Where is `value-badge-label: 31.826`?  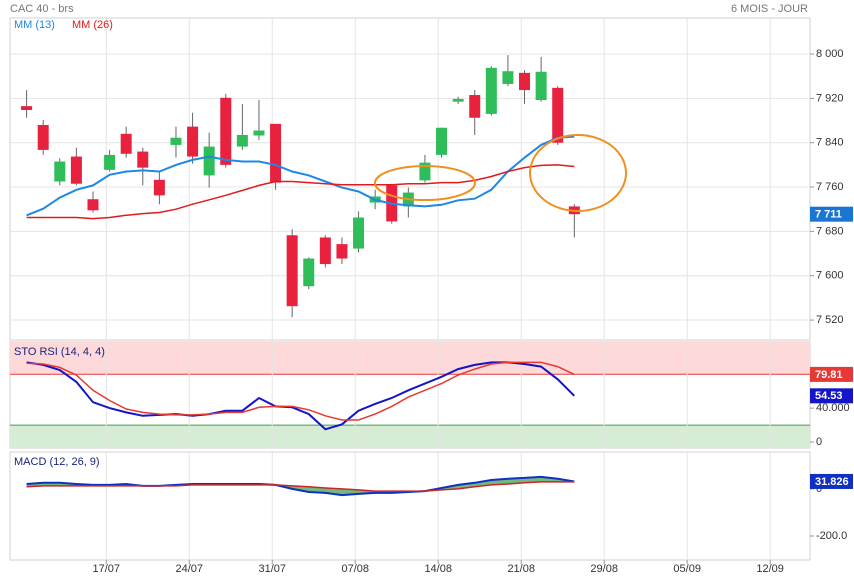 value-badge-label: 31.826 is located at coordinates (832, 482).